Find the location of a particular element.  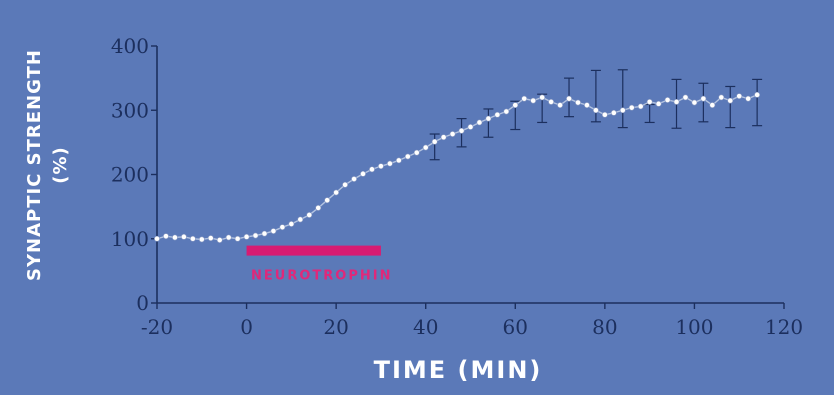

annotation-group: NEUROTROPHIN is located at coordinates (319, 264).